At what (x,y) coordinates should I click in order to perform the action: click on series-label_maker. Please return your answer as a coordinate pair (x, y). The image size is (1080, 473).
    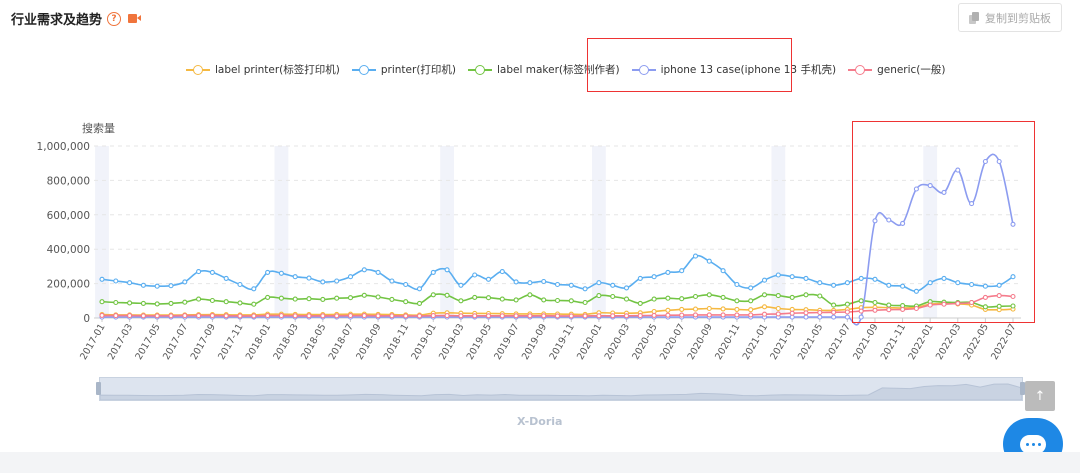
    Looking at the image, I should click on (557, 301).